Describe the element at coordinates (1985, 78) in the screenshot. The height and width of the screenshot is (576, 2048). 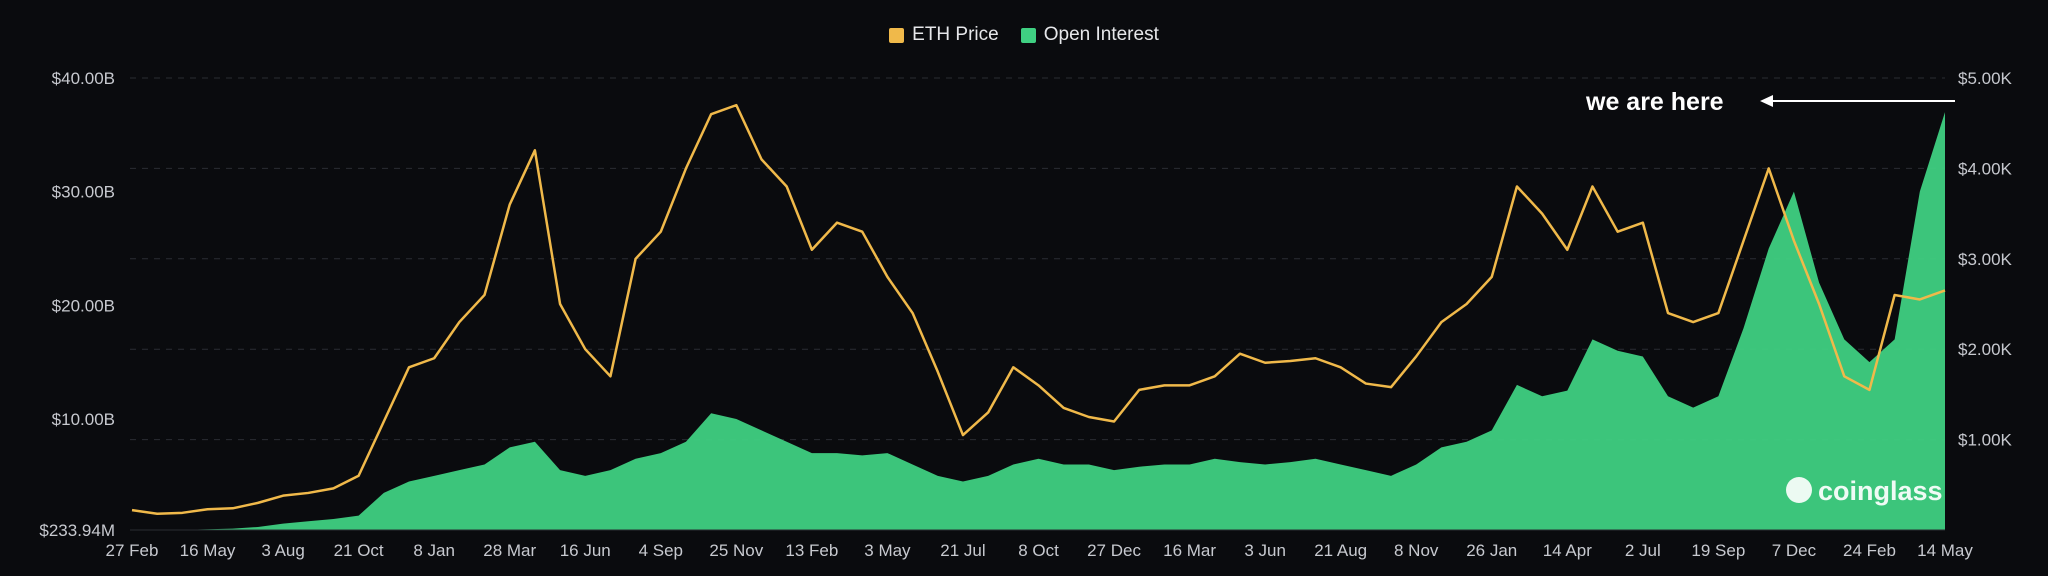
I see `right-tick-label: $5.00K` at that location.